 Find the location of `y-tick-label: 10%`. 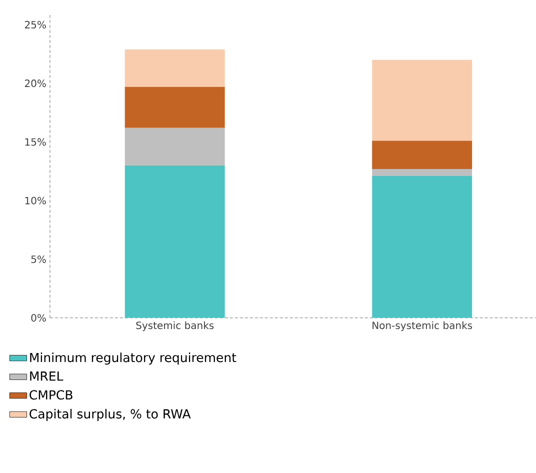

y-tick-label: 10% is located at coordinates (35, 200).